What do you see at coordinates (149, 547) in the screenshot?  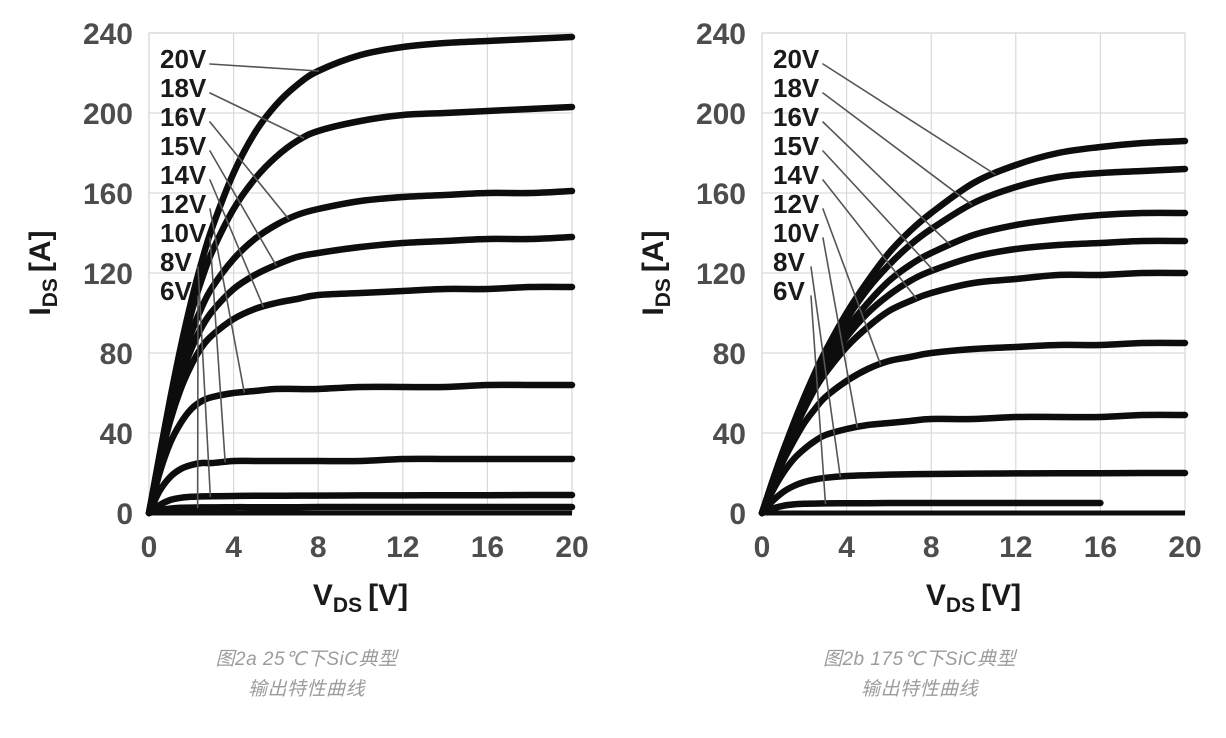 I see `x-axis-tick-label: 0` at bounding box center [149, 547].